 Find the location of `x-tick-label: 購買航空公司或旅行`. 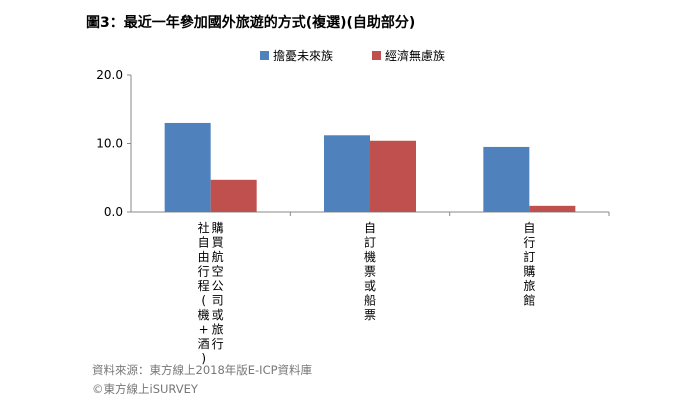

x-tick-label: 購買航空公司或旅行 is located at coordinates (218, 286).